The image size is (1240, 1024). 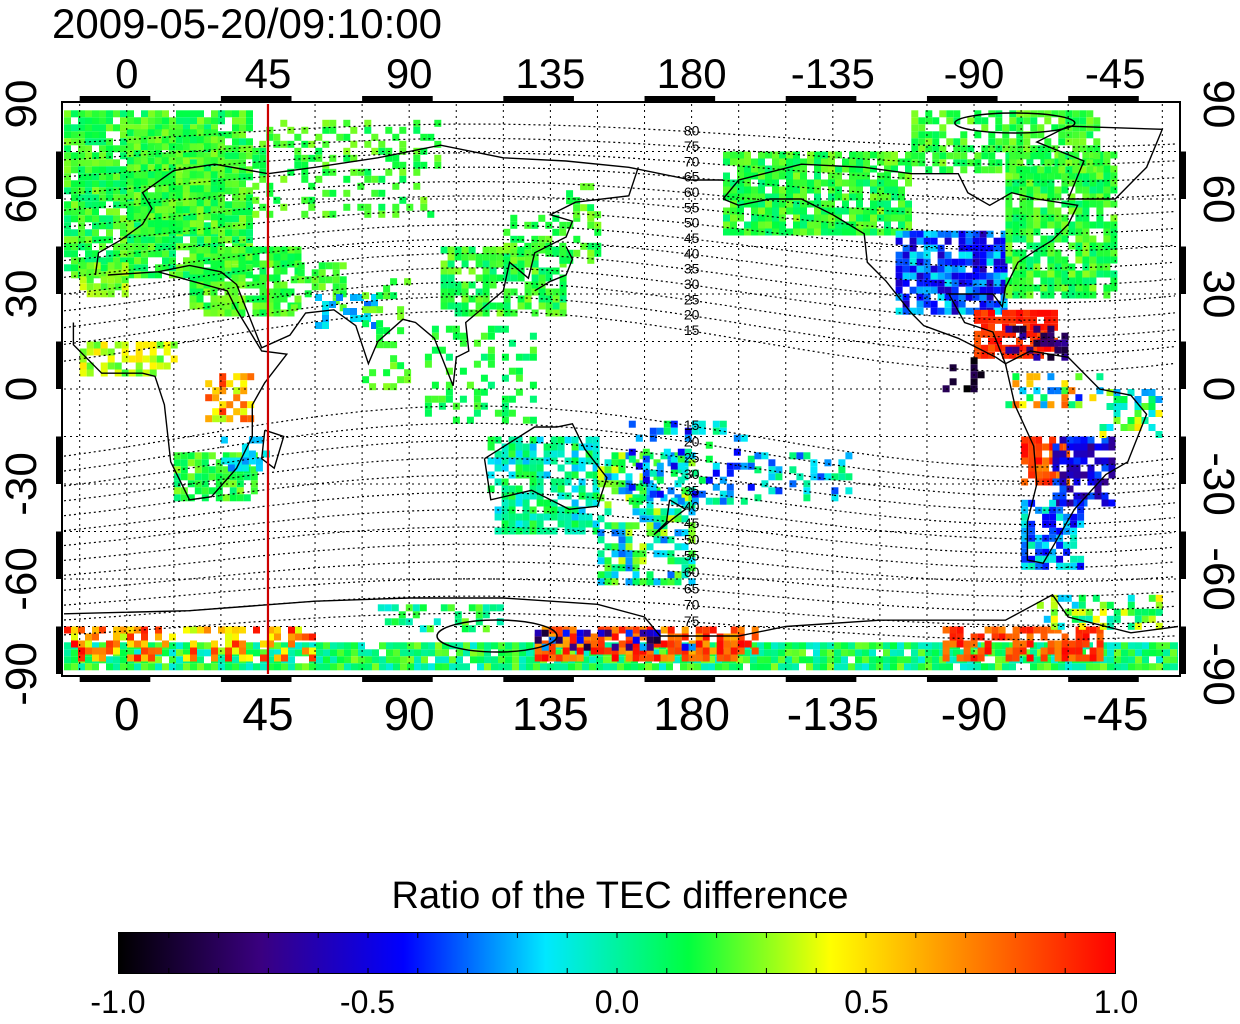 I want to click on contour-label: 20, so click(x=692, y=441).